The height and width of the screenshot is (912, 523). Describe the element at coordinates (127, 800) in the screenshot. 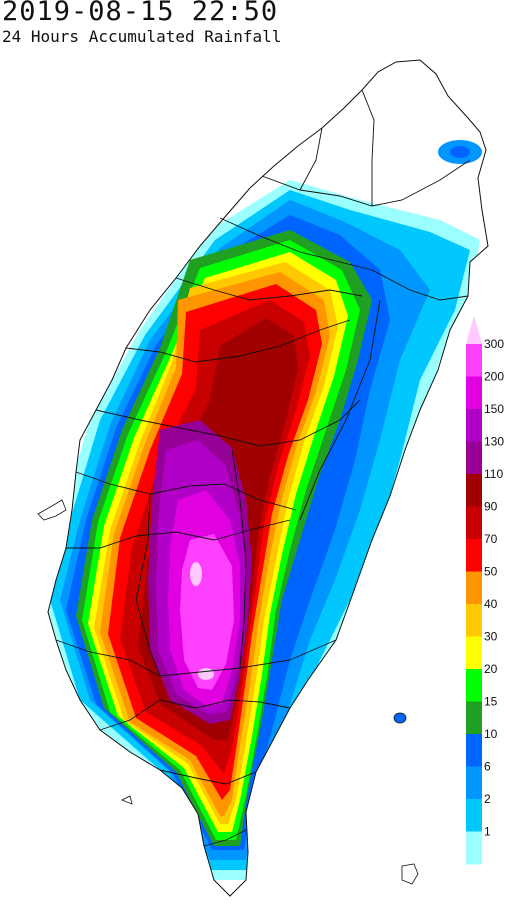

I see `islet-west` at that location.